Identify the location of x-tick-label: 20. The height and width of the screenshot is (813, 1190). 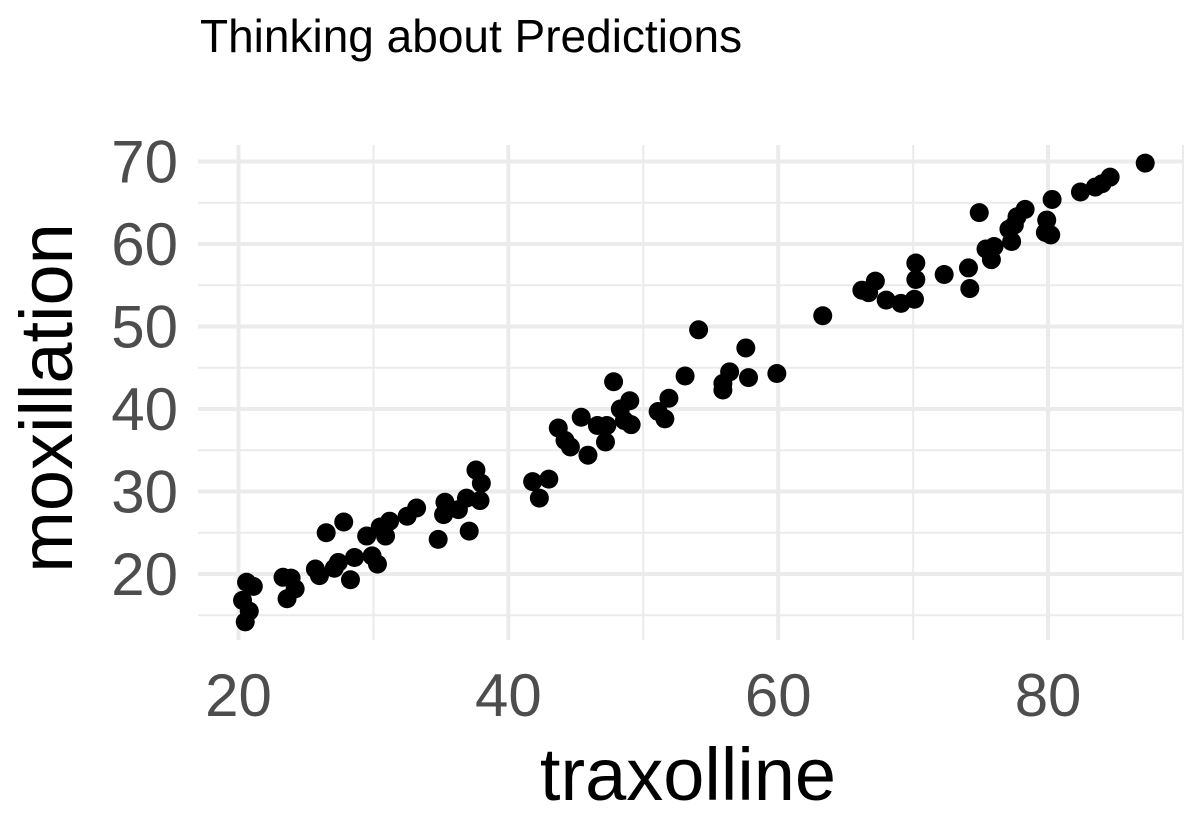
(238, 695).